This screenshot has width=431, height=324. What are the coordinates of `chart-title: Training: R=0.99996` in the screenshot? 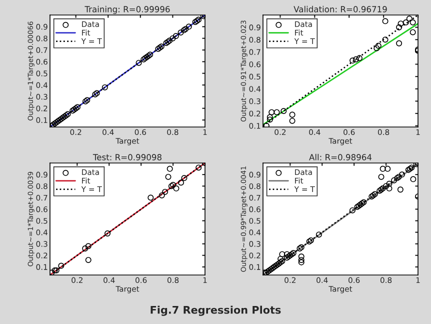 It's located at (127, 10).